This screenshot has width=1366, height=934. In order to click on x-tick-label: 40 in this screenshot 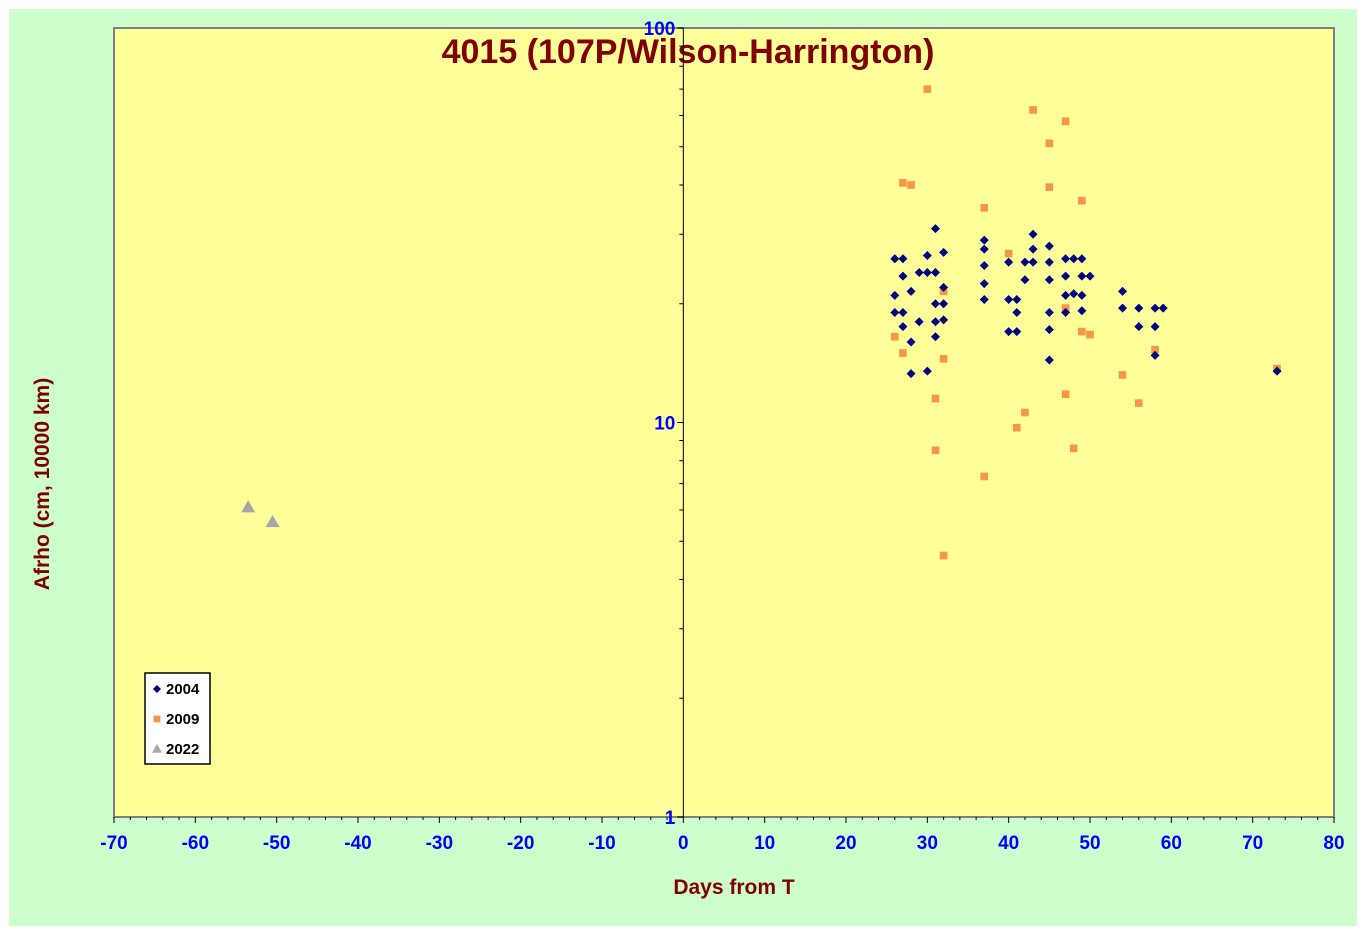, I will do `click(1008, 843)`.